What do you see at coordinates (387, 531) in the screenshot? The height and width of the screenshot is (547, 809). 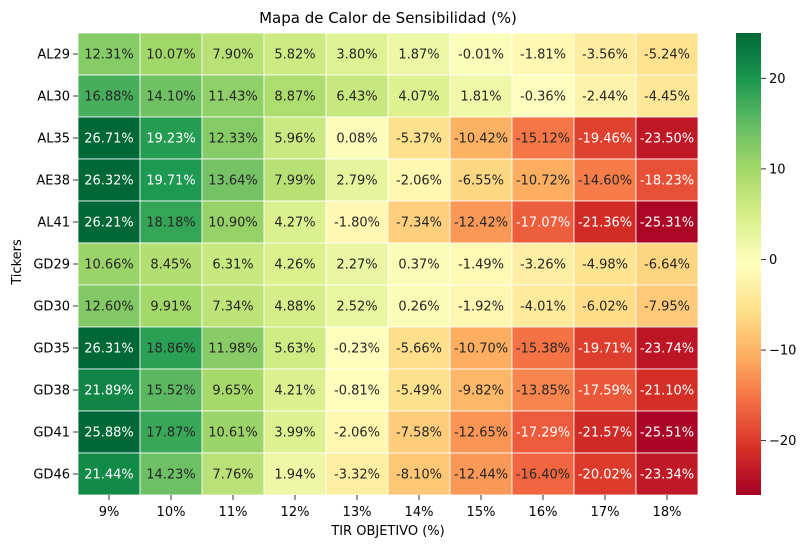 I see `x-axis-label: TIR OBJETIVO (%)` at bounding box center [387, 531].